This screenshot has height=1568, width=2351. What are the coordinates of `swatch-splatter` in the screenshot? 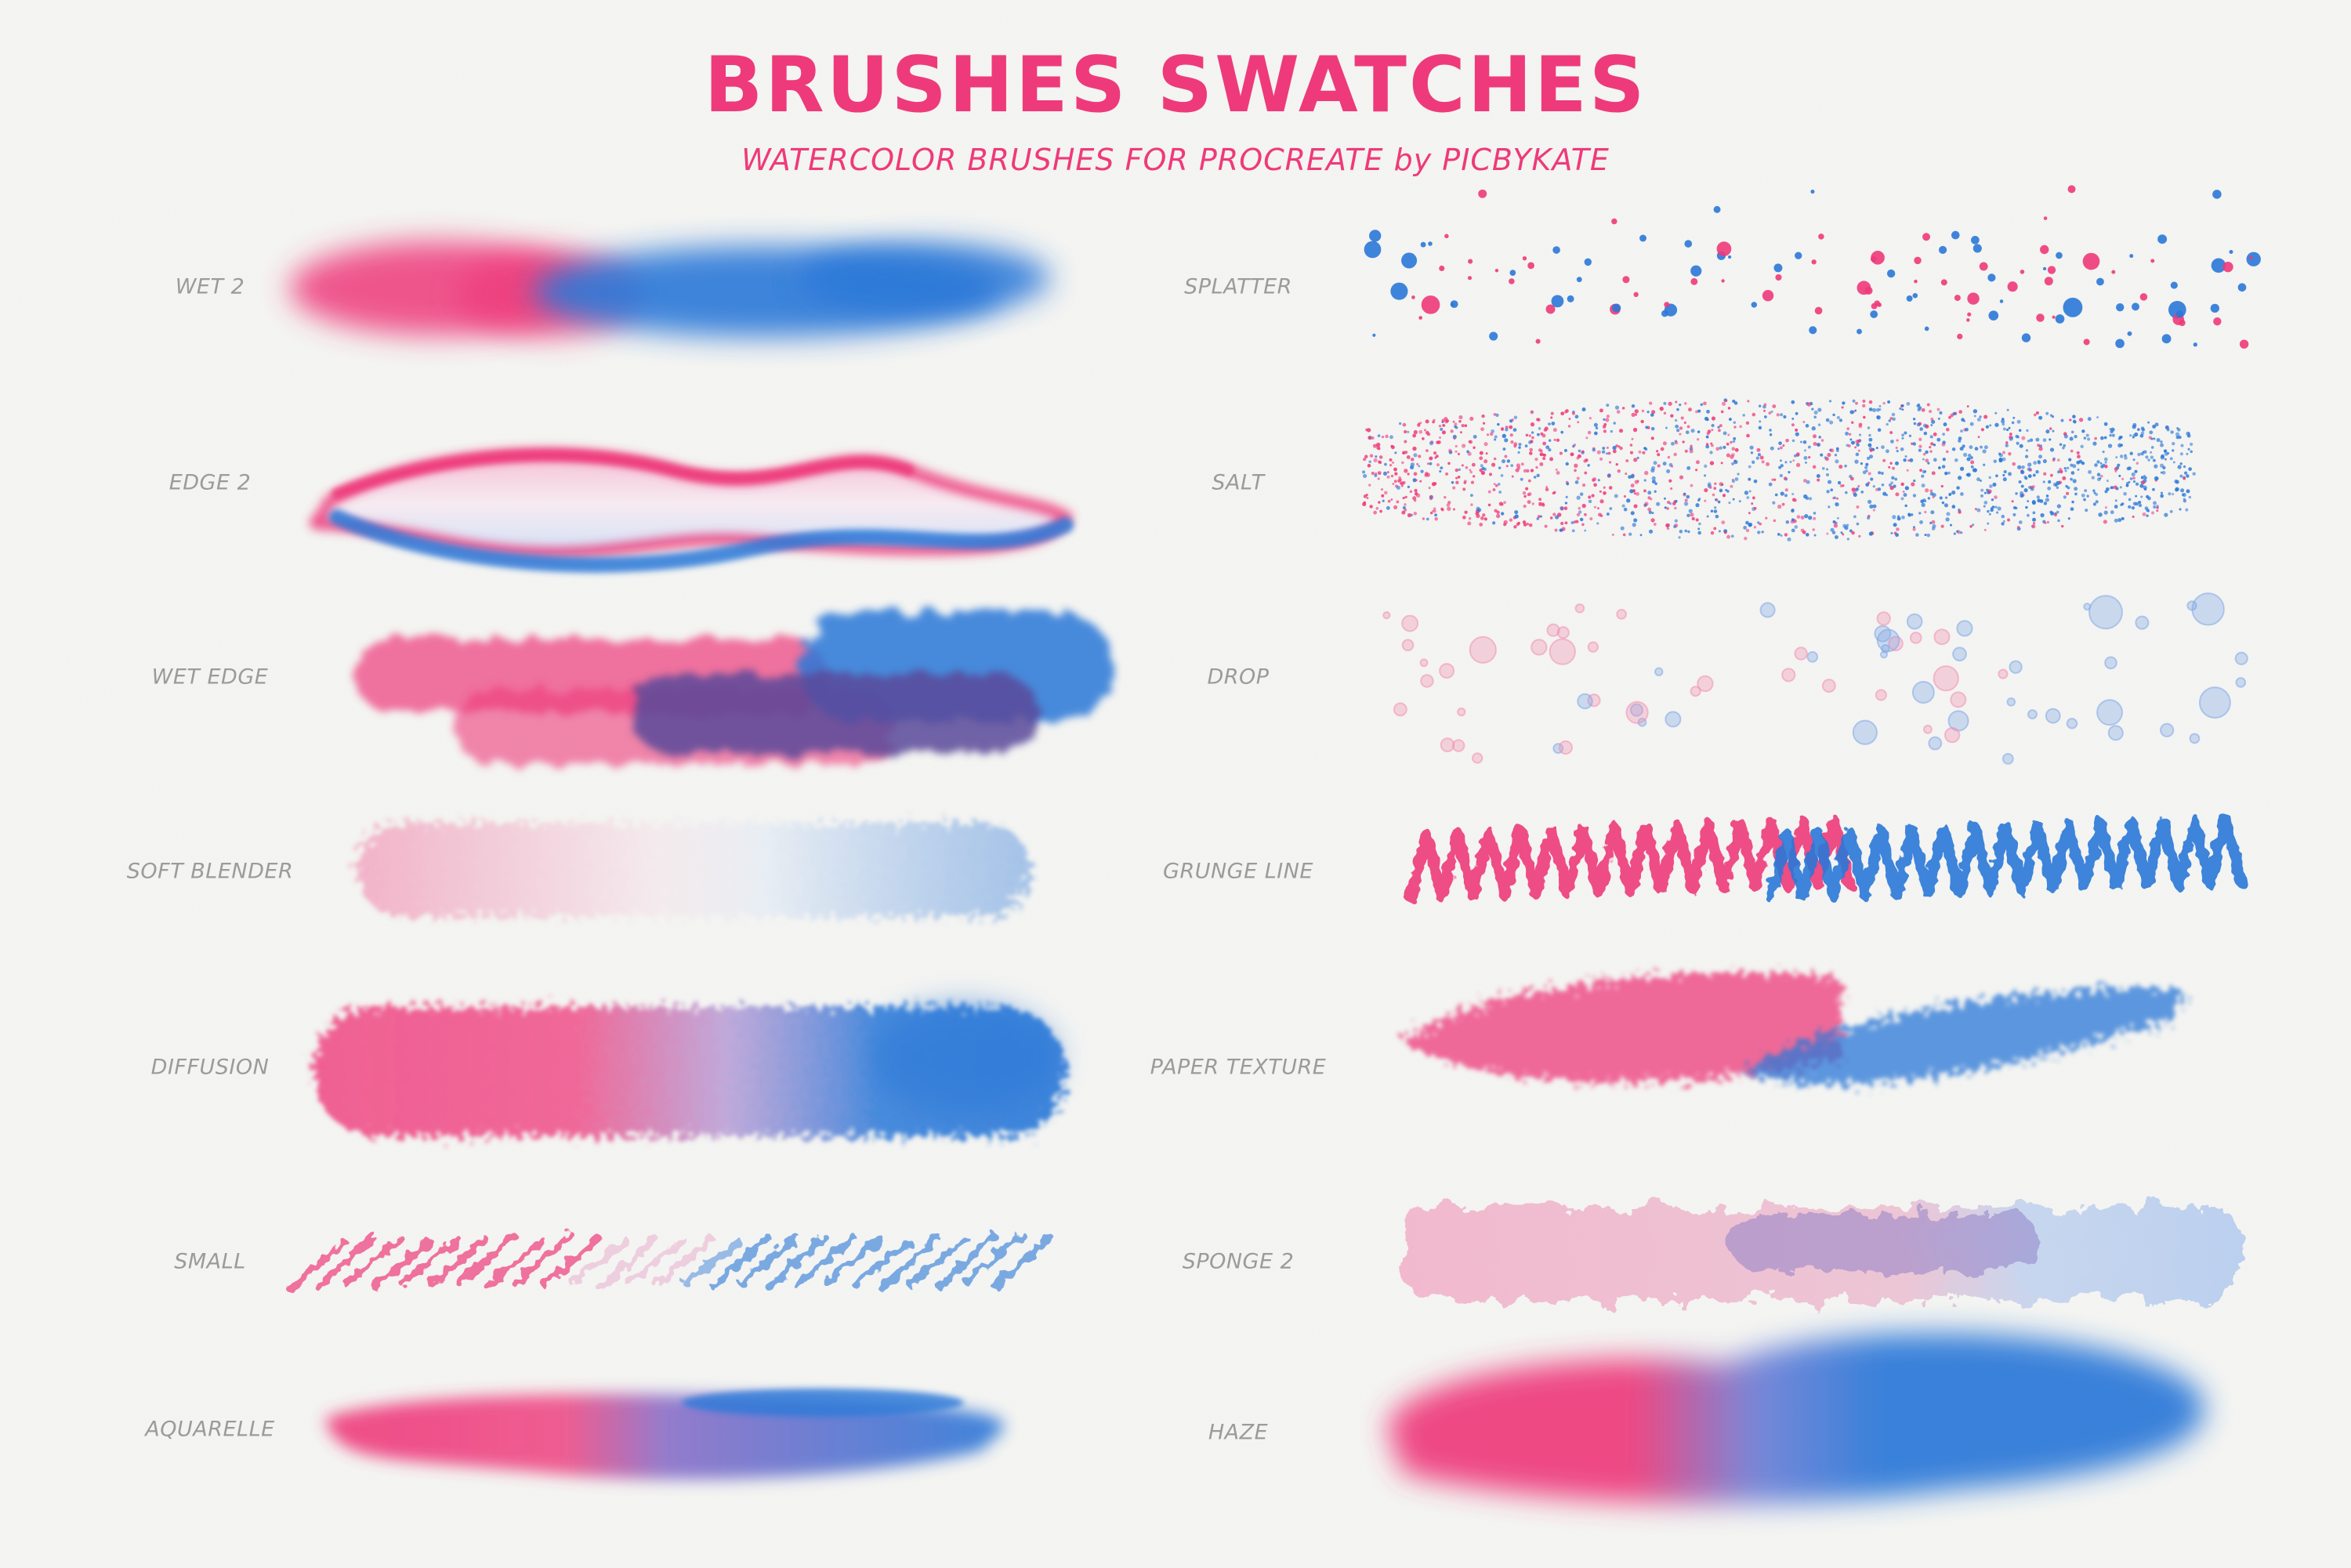 It's located at (1812, 267).